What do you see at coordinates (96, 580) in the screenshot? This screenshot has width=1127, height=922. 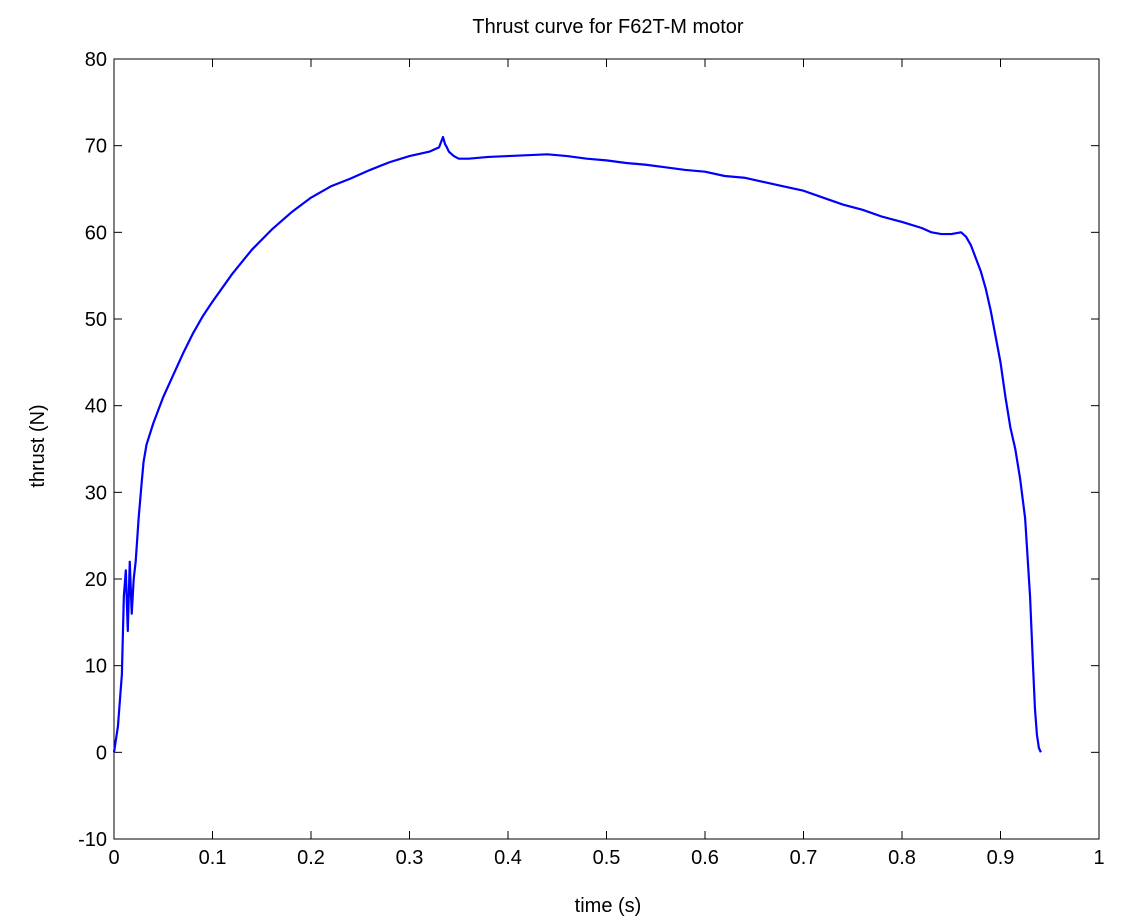 I see `y-tick-label: 20` at bounding box center [96, 580].